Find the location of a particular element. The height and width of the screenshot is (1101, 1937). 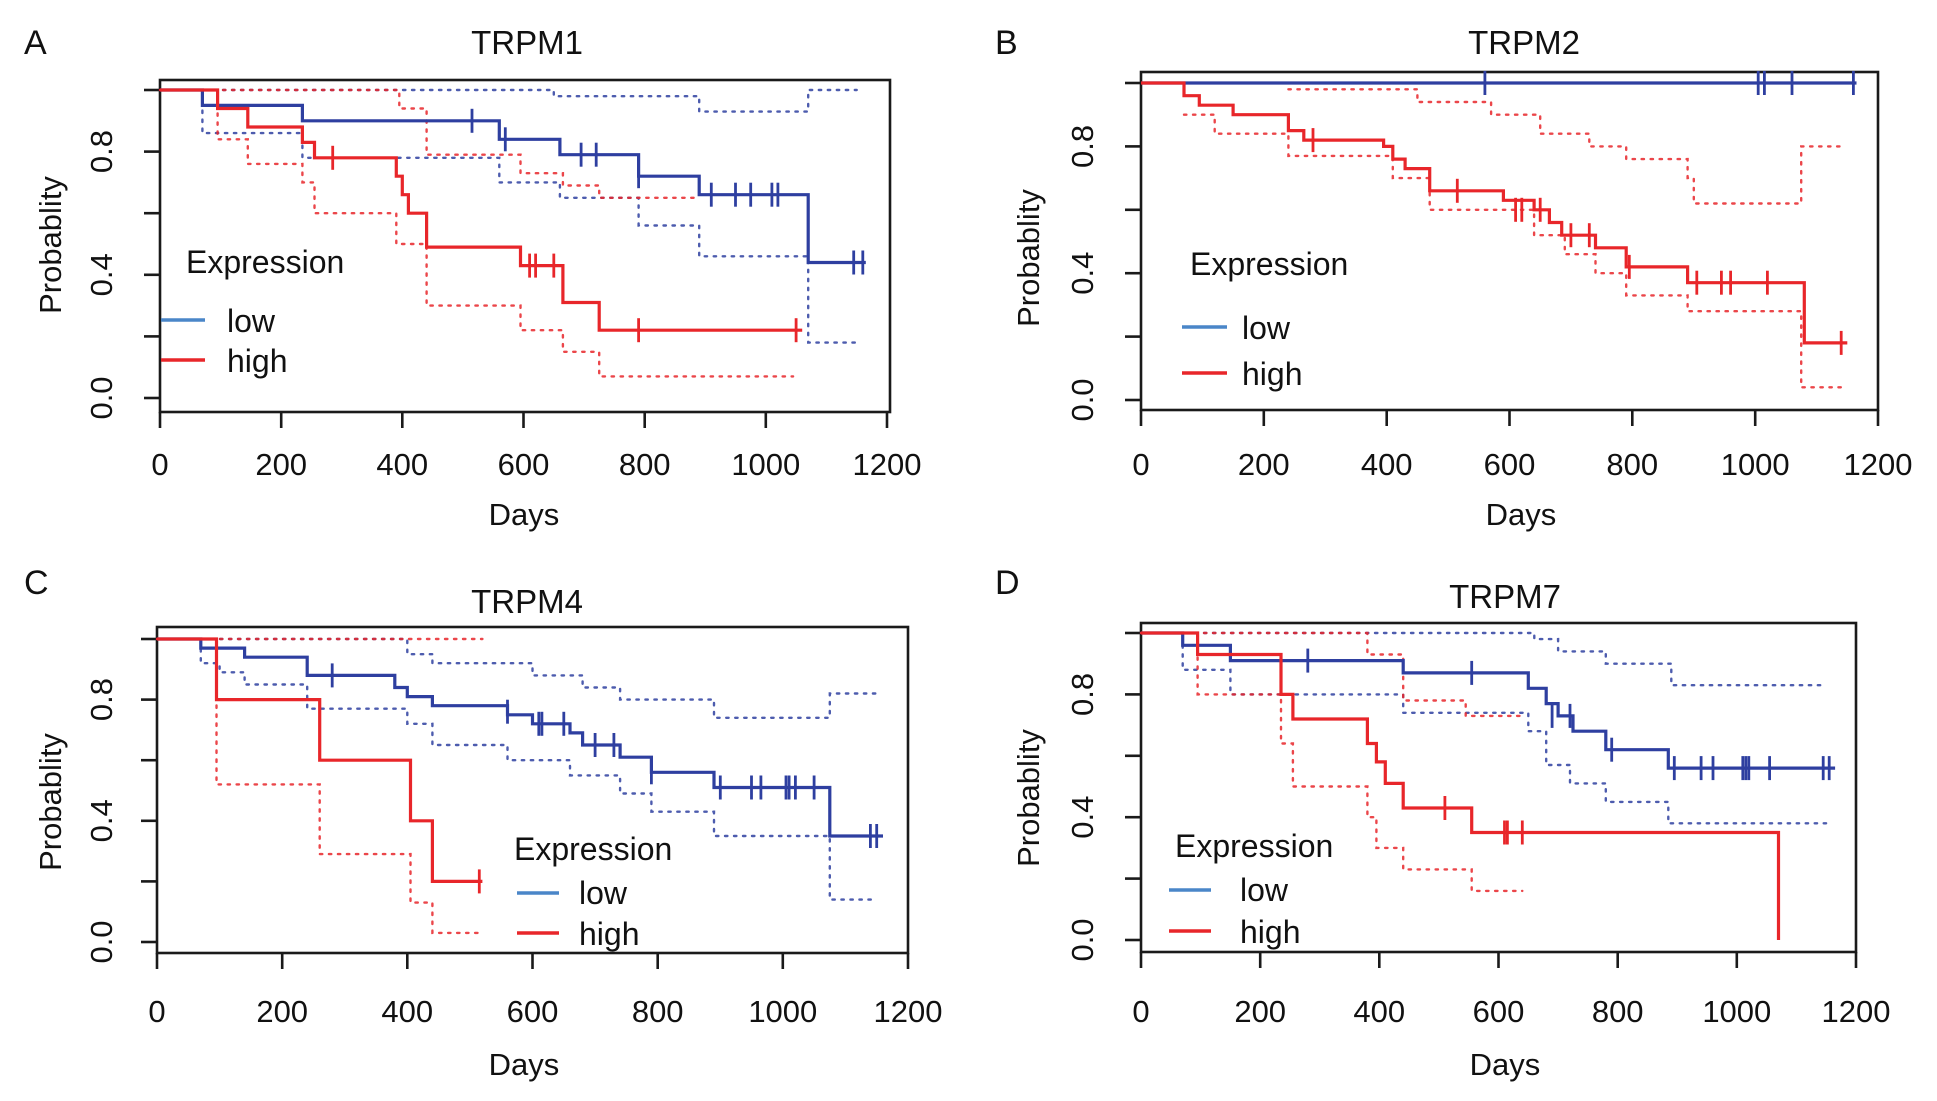

chart-title: TRPM2 is located at coordinates (1524, 42).